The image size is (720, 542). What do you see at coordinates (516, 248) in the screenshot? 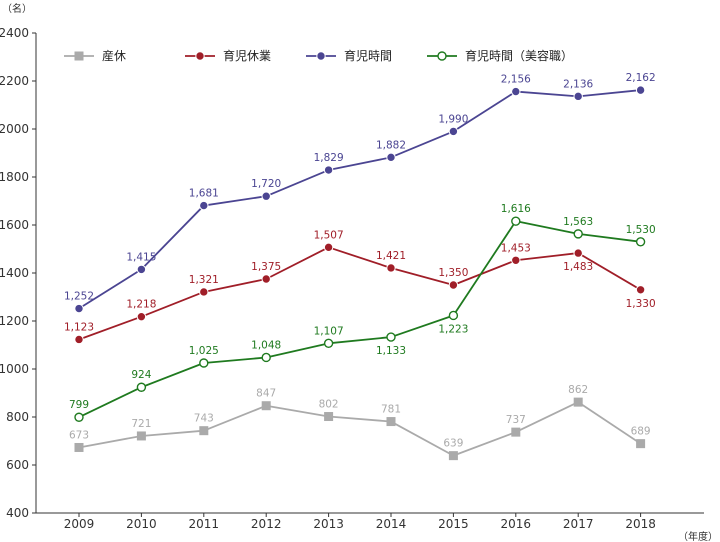
I see `data-label: 1,453` at bounding box center [516, 248].